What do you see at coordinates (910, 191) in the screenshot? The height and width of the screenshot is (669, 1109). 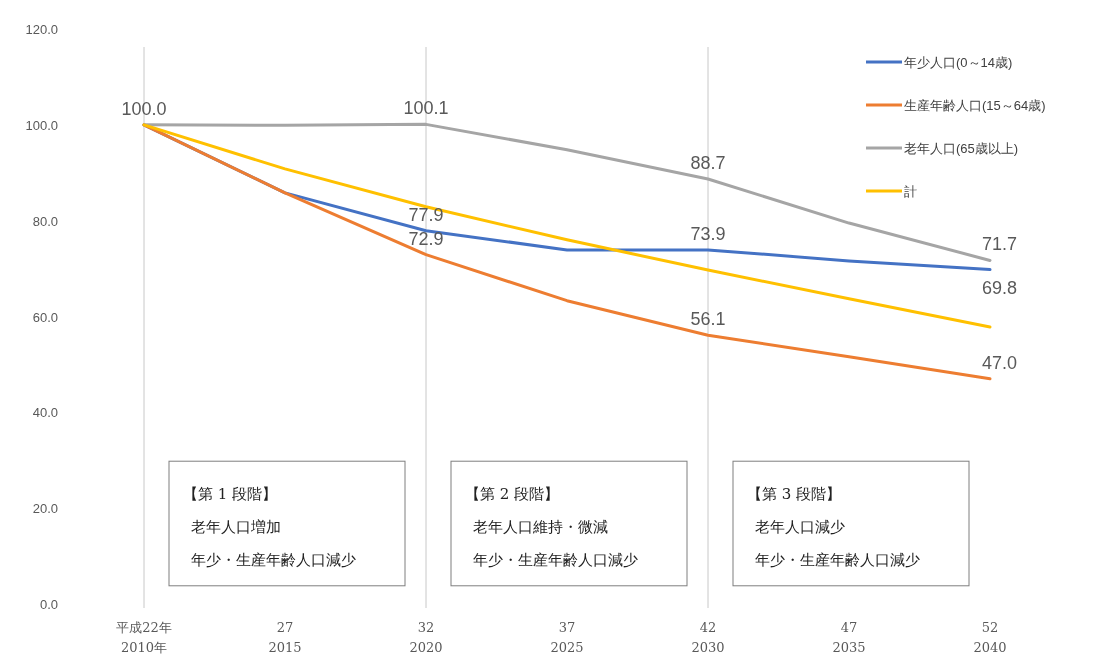 I see `legend-label: 計` at bounding box center [910, 191].